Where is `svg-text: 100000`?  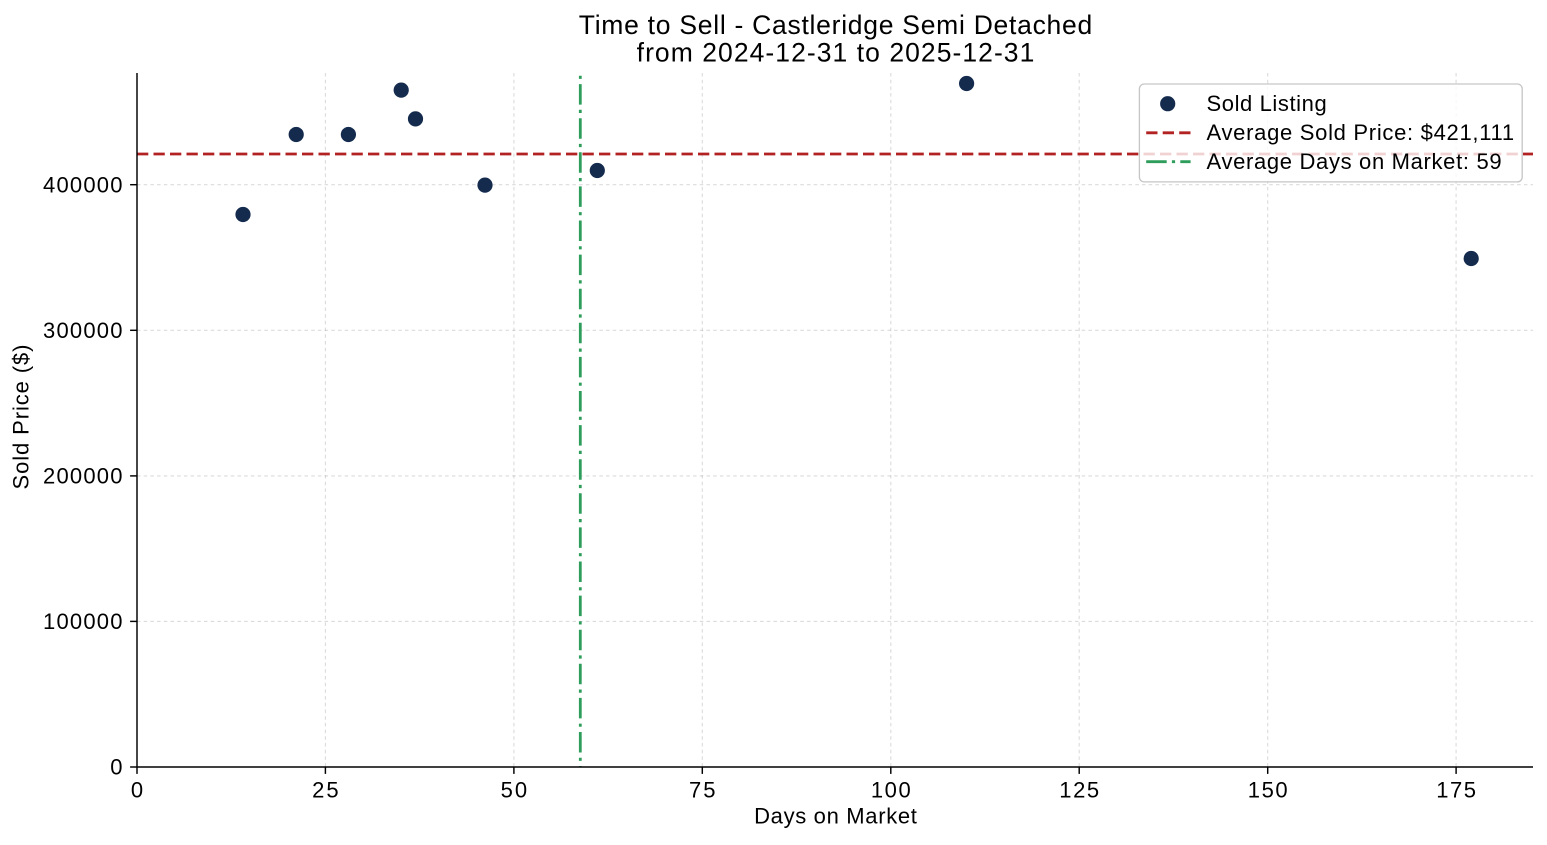
svg-text: 100000 is located at coordinates (83, 621).